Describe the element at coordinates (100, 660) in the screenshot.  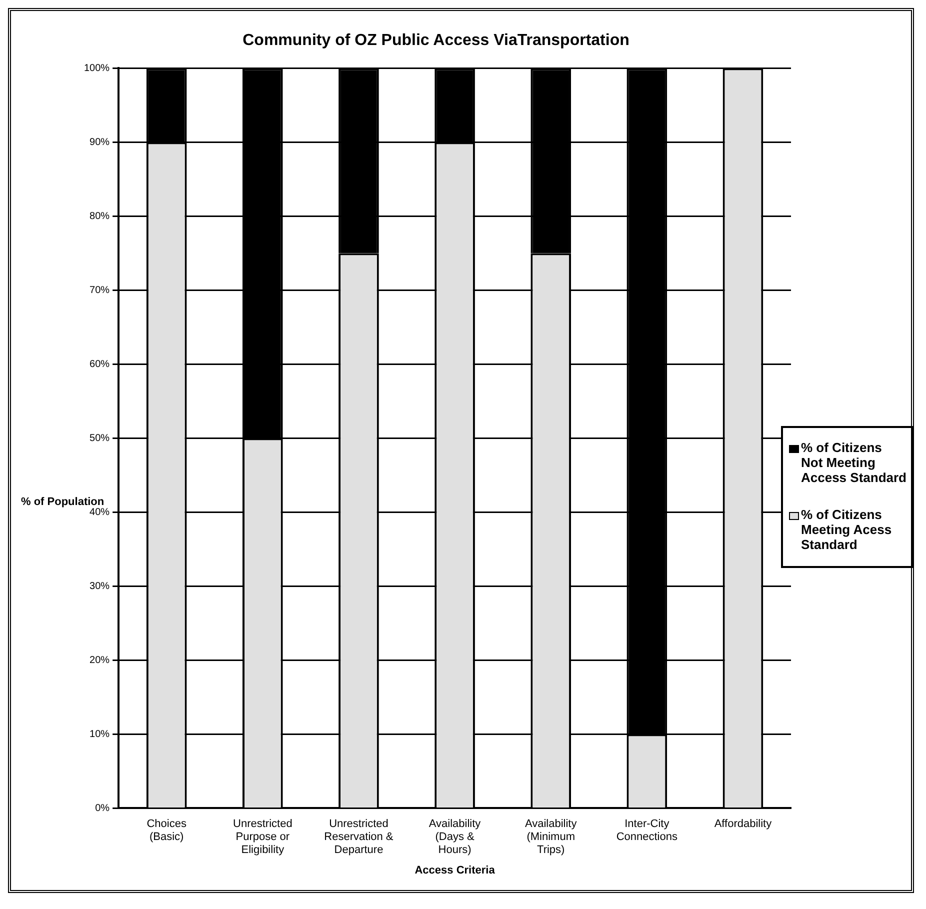
I see `y-tick-label: 20%` at that location.